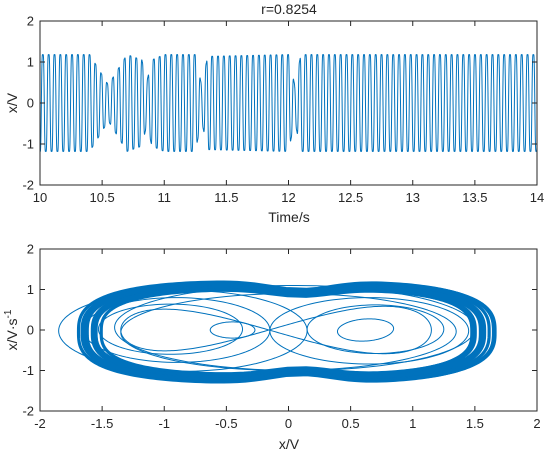 This screenshot has height=458, width=550. Describe the element at coordinates (30, 62) in the screenshot. I see `time-series-y-tick-label: 1` at that location.